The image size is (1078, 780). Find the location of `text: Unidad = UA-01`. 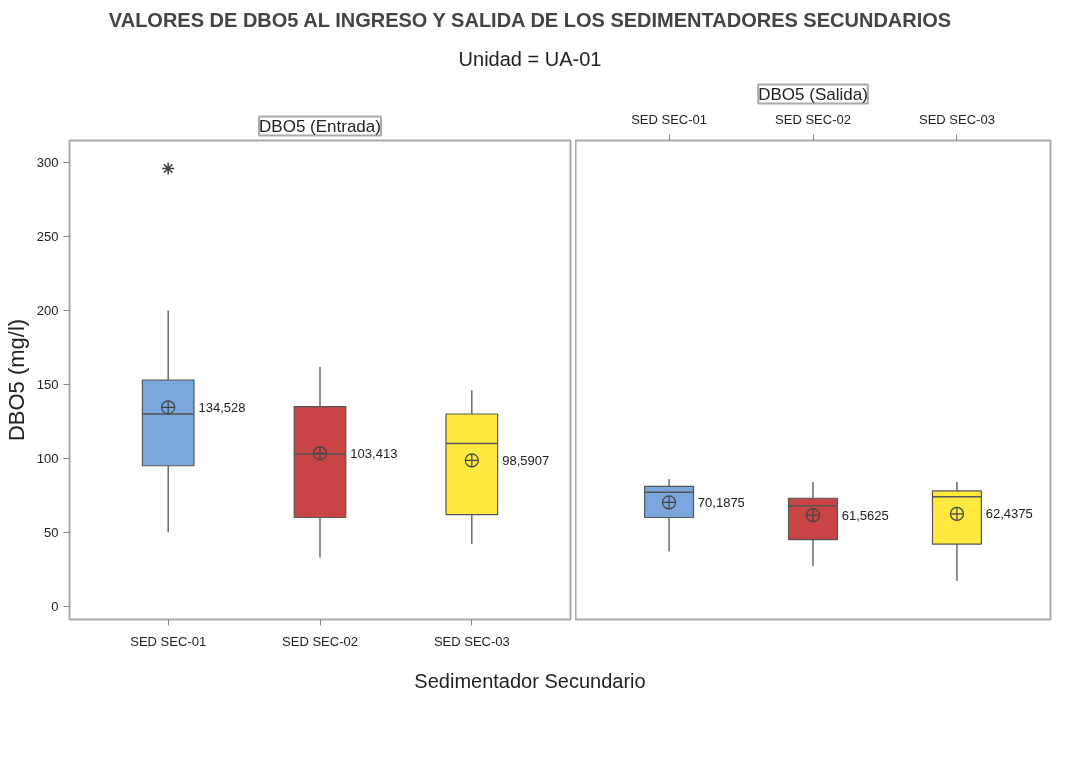

text: Unidad = UA-01 is located at coordinates (530, 59).